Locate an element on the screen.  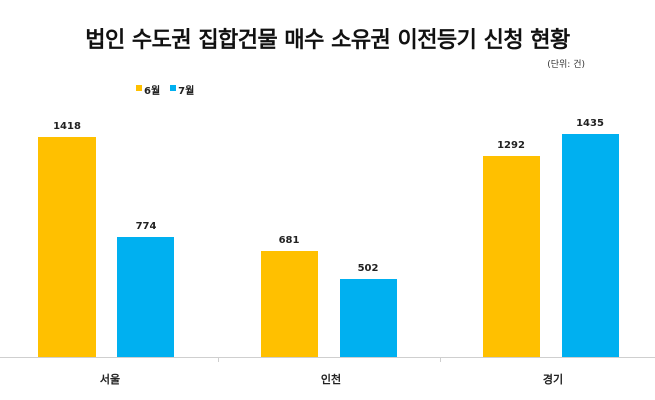
bar-incheon-july is located at coordinates (368, 318).